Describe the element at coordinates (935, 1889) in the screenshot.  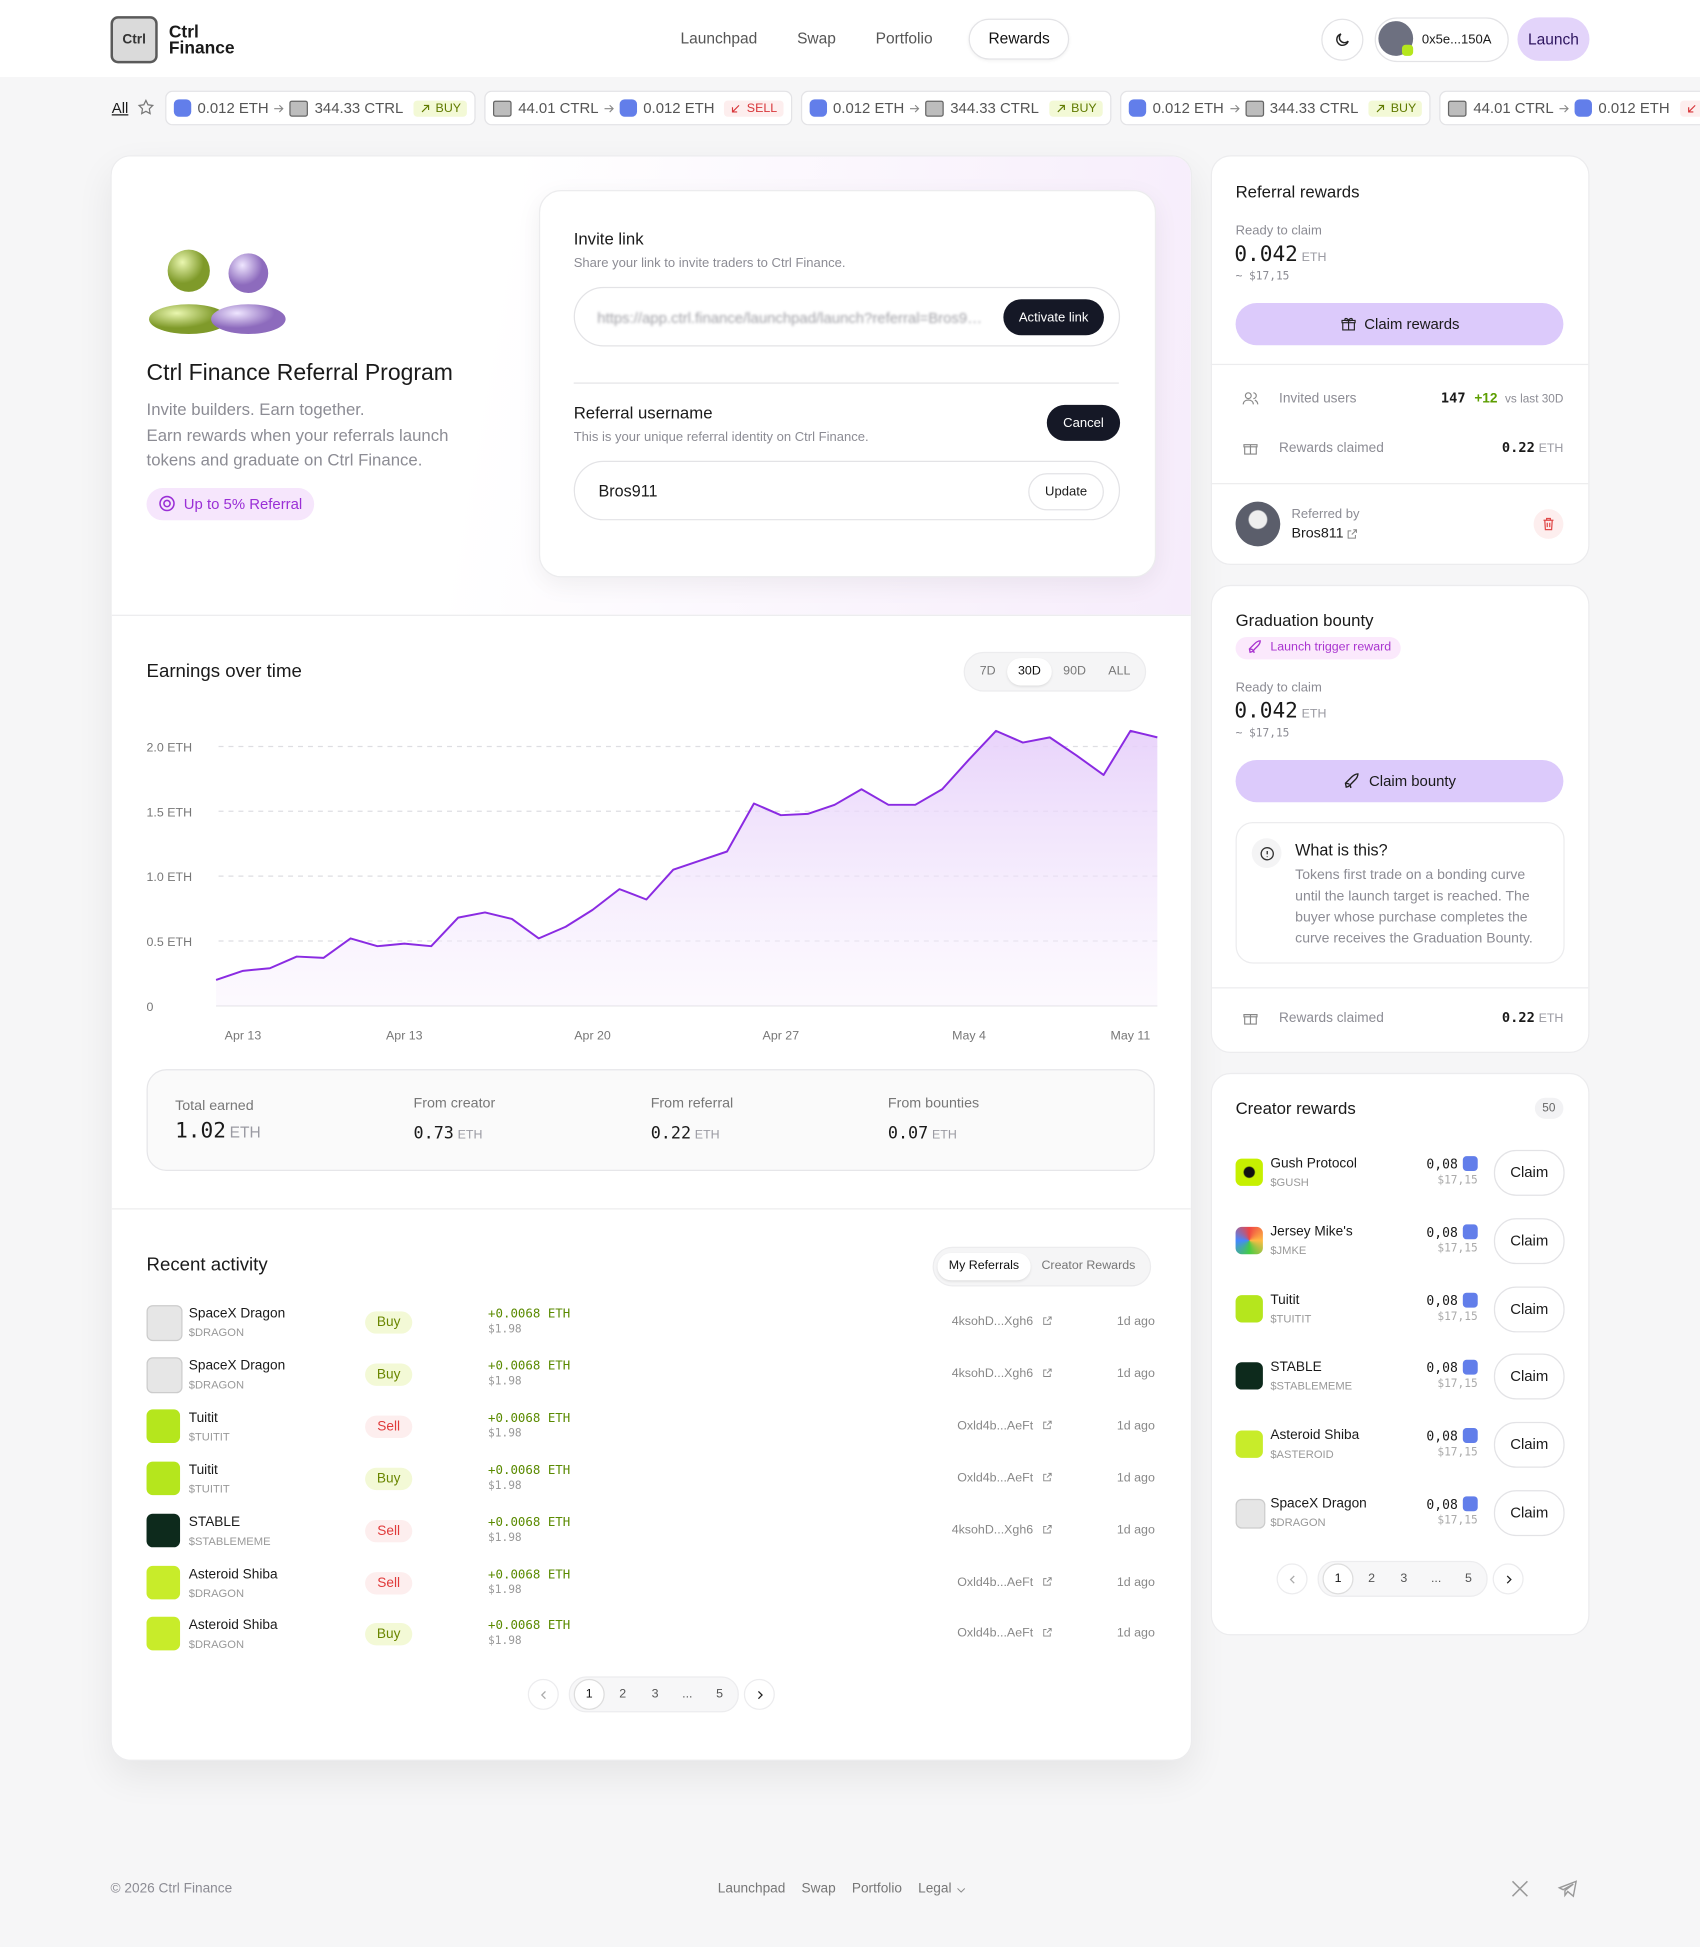
I see `footer-link: Legal` at that location.